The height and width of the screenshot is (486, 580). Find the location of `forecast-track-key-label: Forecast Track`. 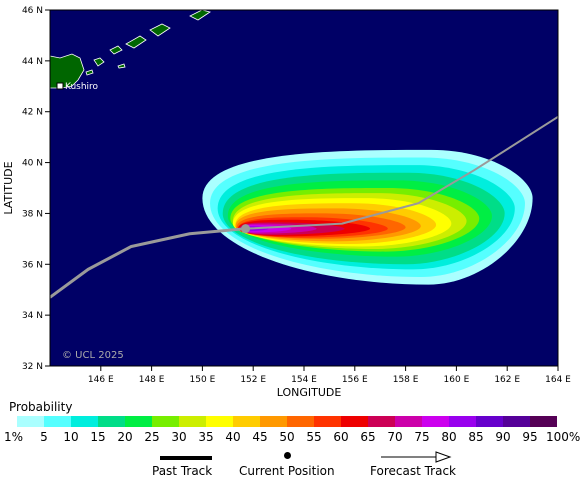

forecast-track-key-label: Forecast Track is located at coordinates (413, 471).